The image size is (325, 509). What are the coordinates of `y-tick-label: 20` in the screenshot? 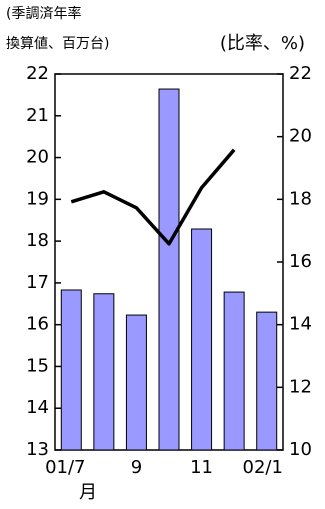 It's located at (37, 157).